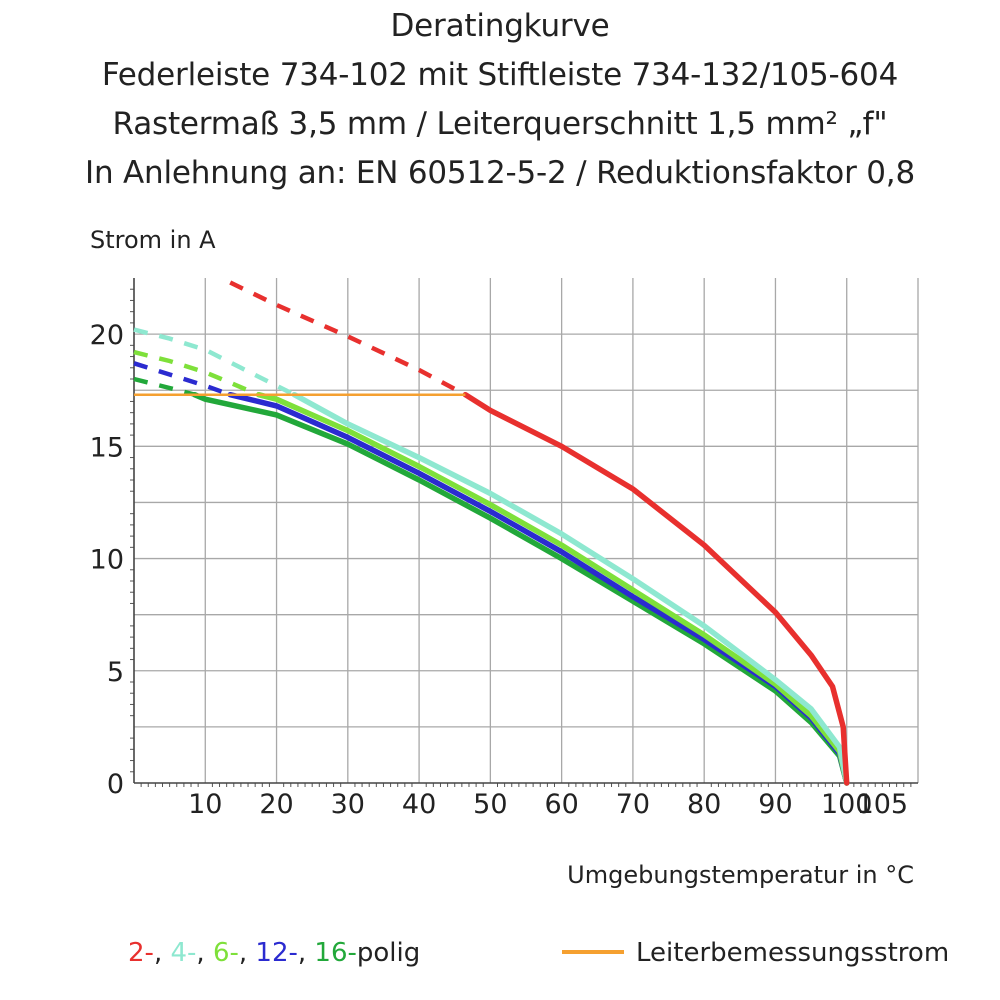 The height and width of the screenshot is (1000, 1000). What do you see at coordinates (348, 338) in the screenshot?
I see `series-2-polig-dashed` at bounding box center [348, 338].